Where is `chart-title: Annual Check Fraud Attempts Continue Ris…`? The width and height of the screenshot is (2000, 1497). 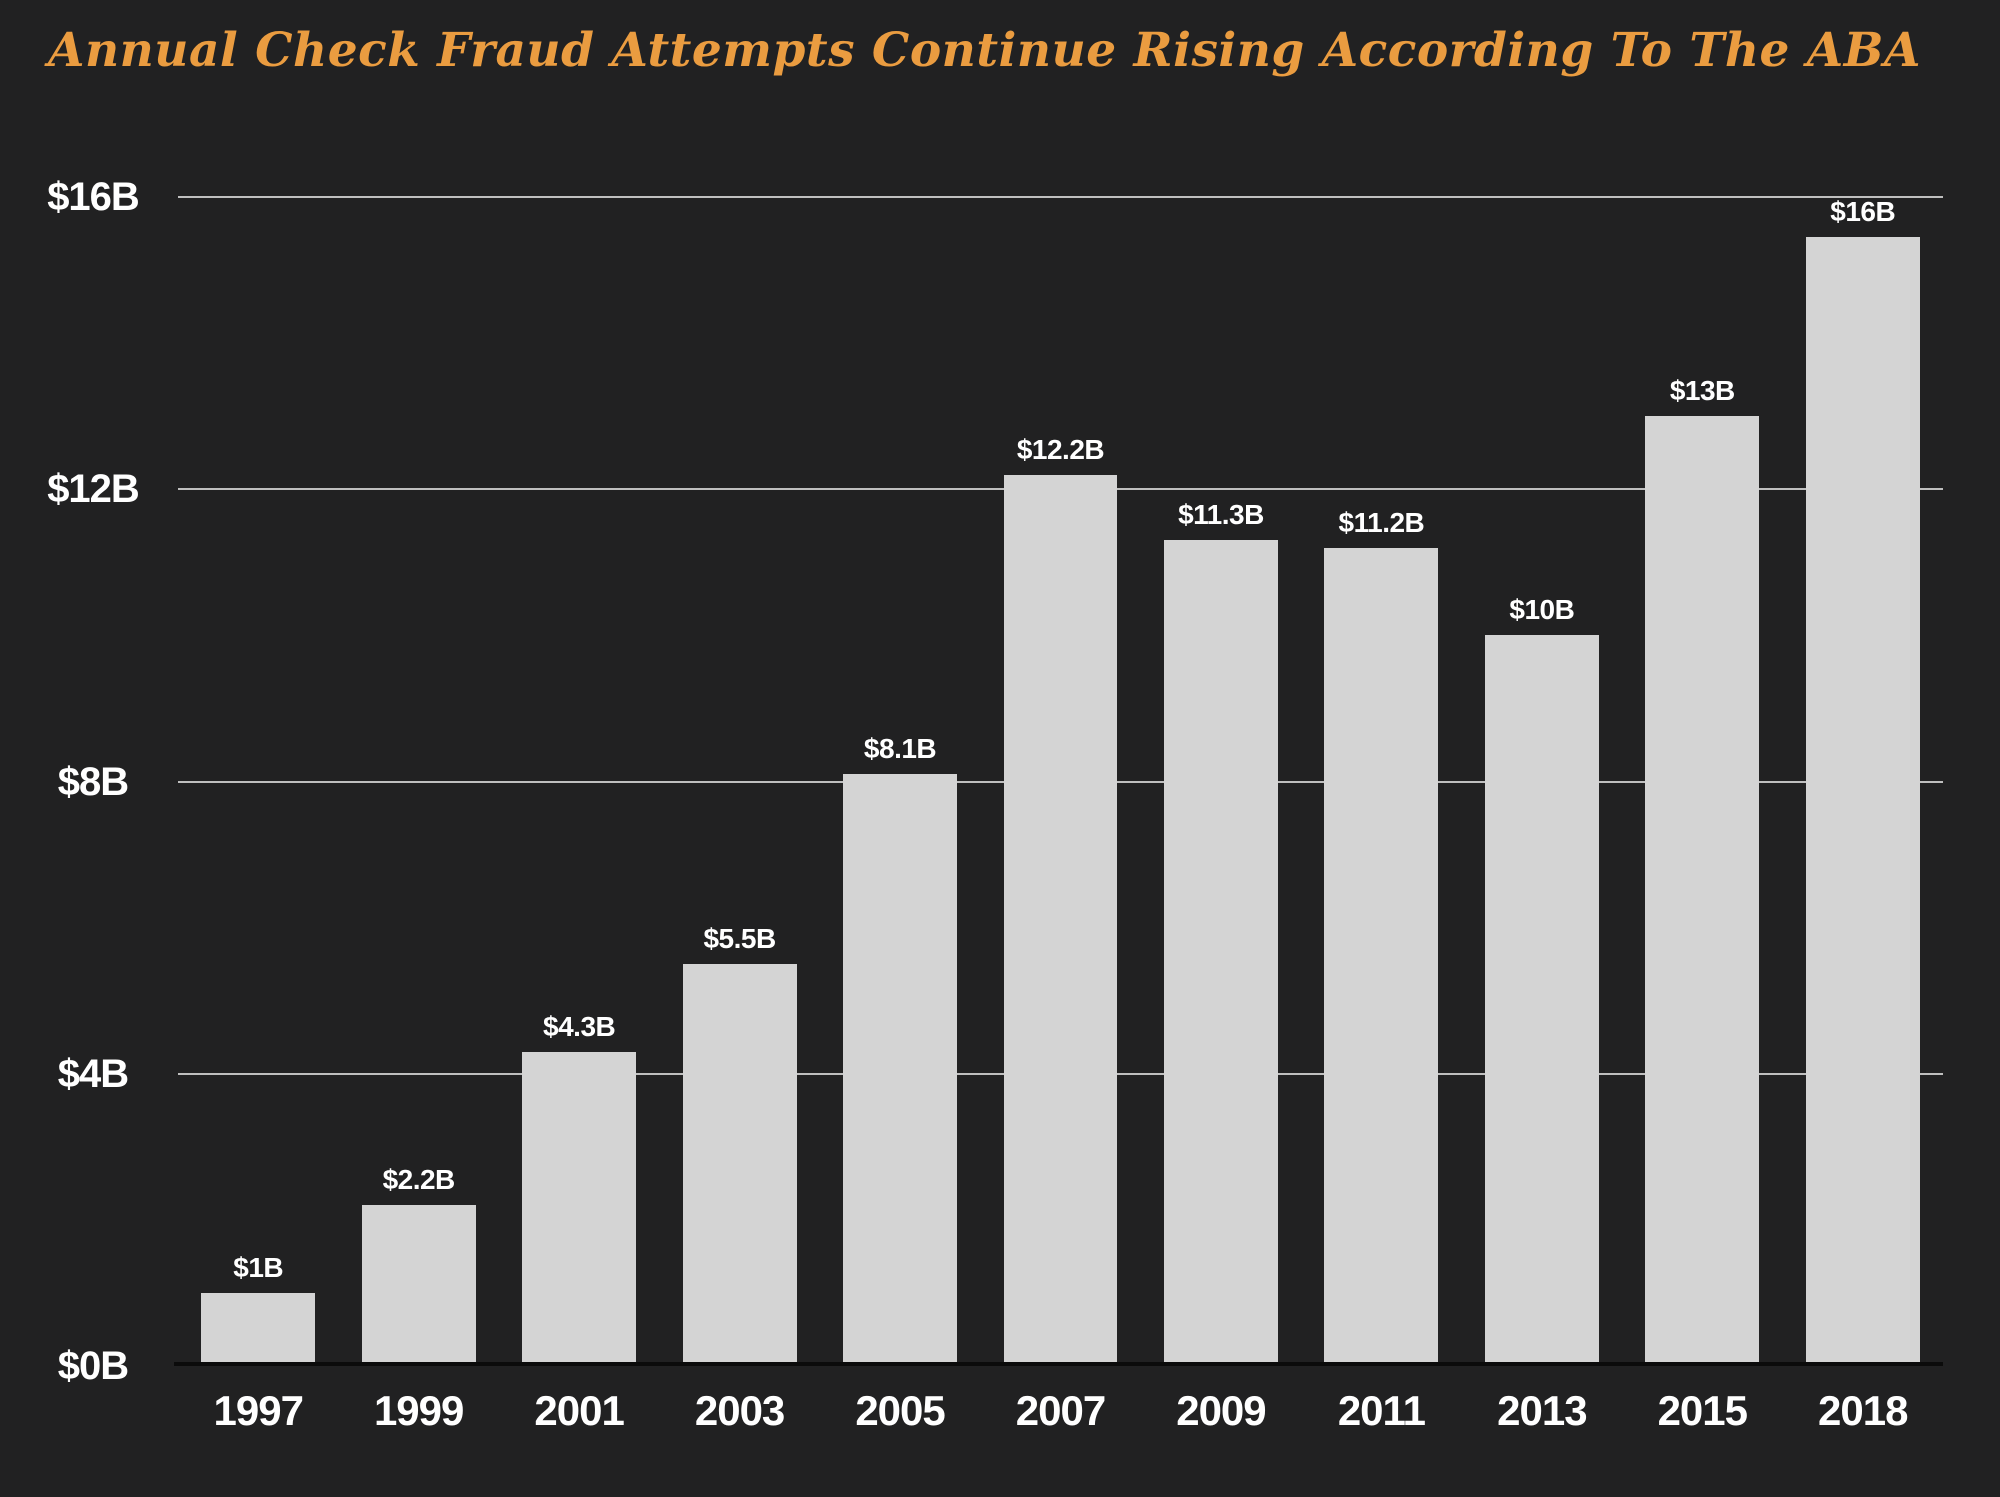
chart-title: Annual Check Fraud Attempts Continue Ris… is located at coordinates (984, 50).